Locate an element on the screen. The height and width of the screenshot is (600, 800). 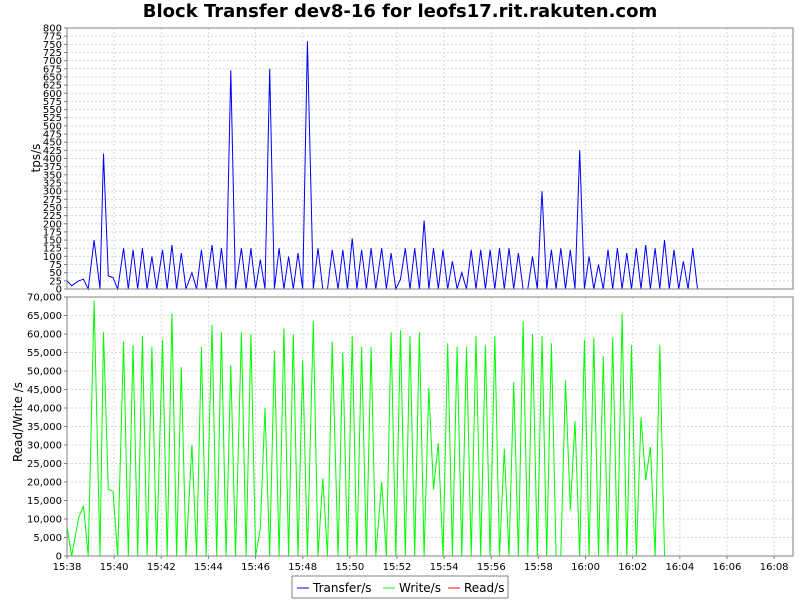
tps-y-tick-label: 450 is located at coordinates (52, 143).